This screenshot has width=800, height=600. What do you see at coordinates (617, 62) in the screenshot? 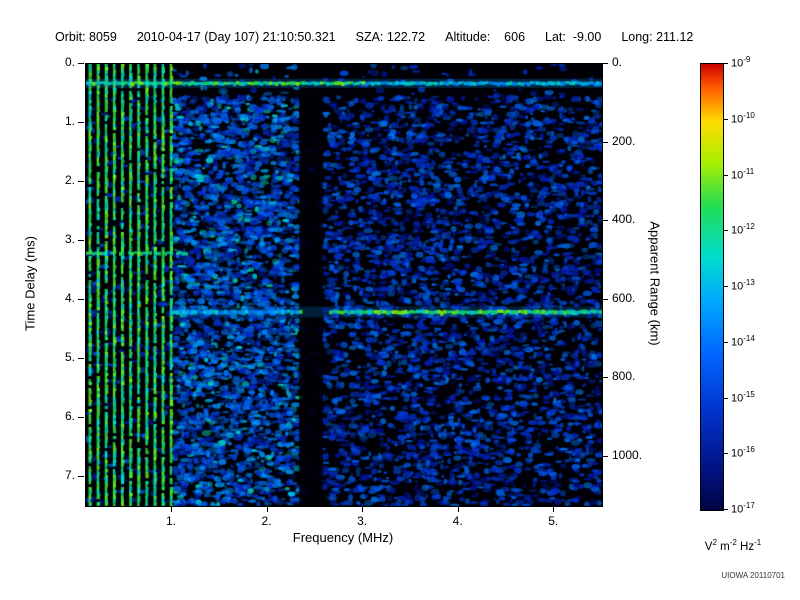
I see `y-right-tick-label: 0.` at bounding box center [617, 62].